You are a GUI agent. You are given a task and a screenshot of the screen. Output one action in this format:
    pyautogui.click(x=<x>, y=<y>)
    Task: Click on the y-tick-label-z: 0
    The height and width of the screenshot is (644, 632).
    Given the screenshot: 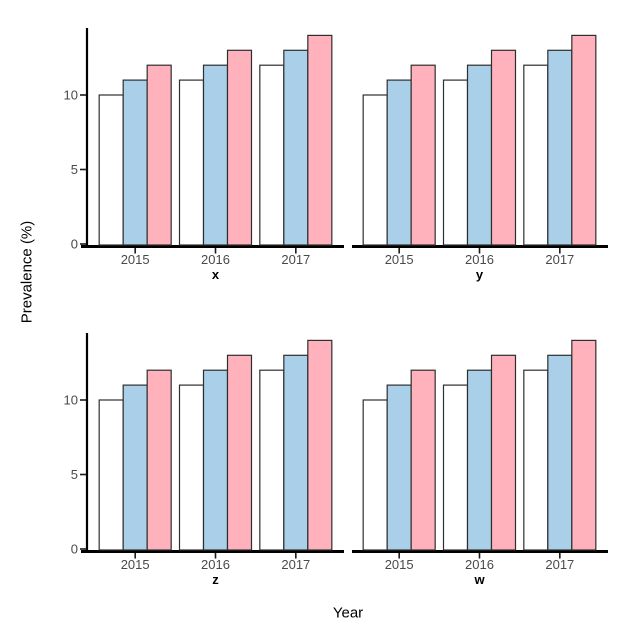 What is the action you would take?
    pyautogui.click(x=74, y=549)
    